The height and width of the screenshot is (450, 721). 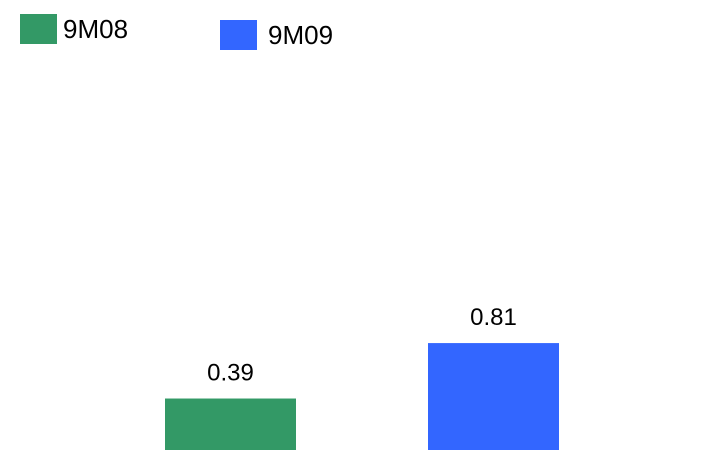 What do you see at coordinates (38, 29) in the screenshot?
I see `legend-swatch-9m08` at bounding box center [38, 29].